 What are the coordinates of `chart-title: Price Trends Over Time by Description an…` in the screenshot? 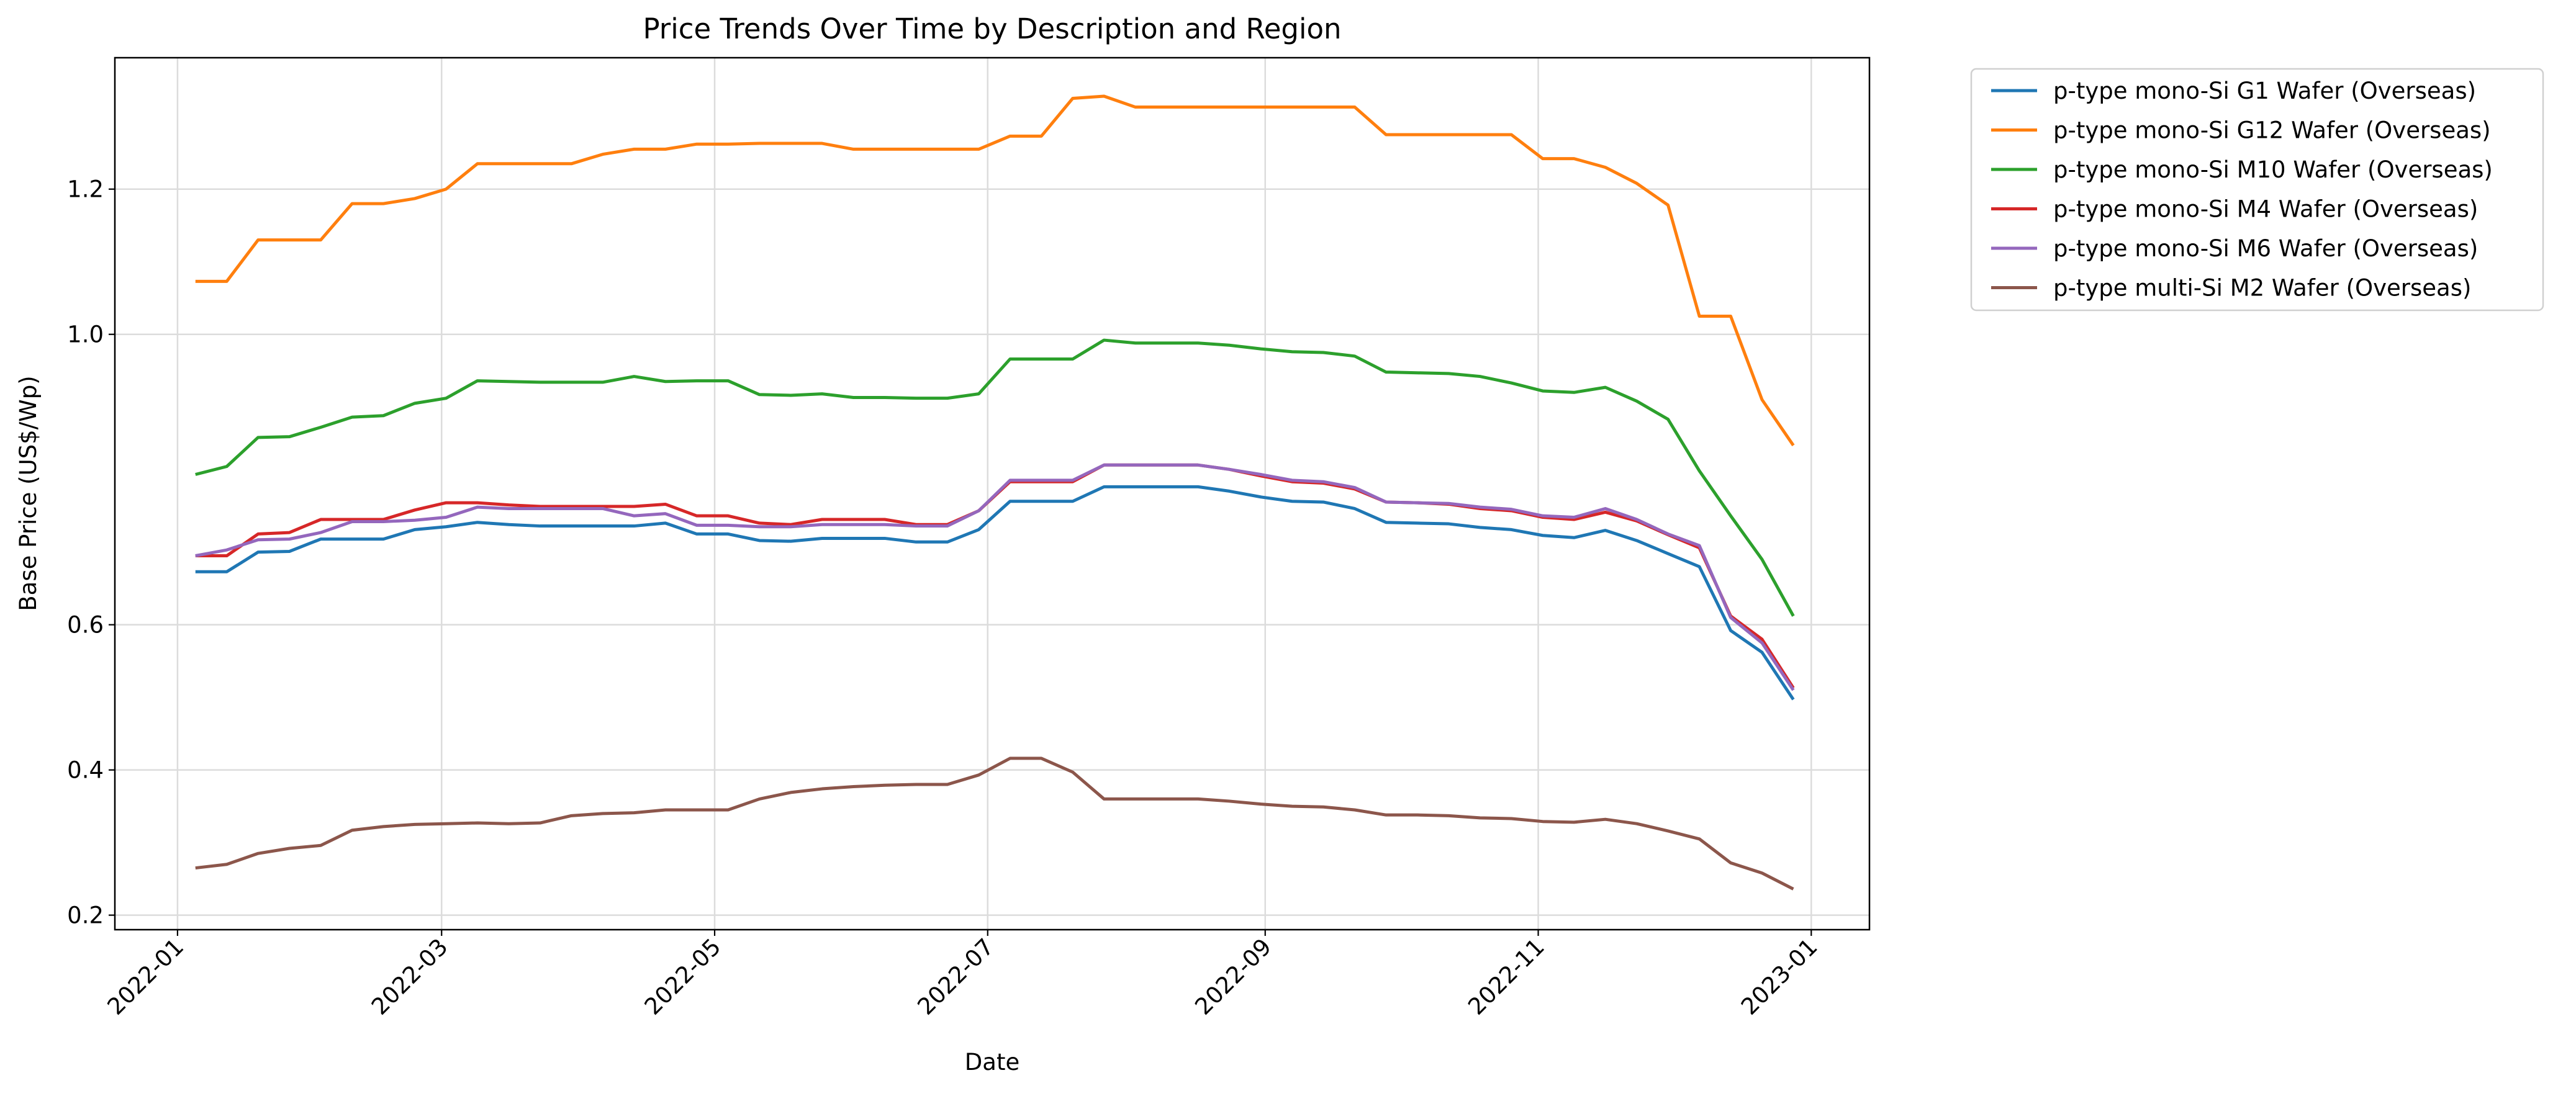 It's located at (992, 29).